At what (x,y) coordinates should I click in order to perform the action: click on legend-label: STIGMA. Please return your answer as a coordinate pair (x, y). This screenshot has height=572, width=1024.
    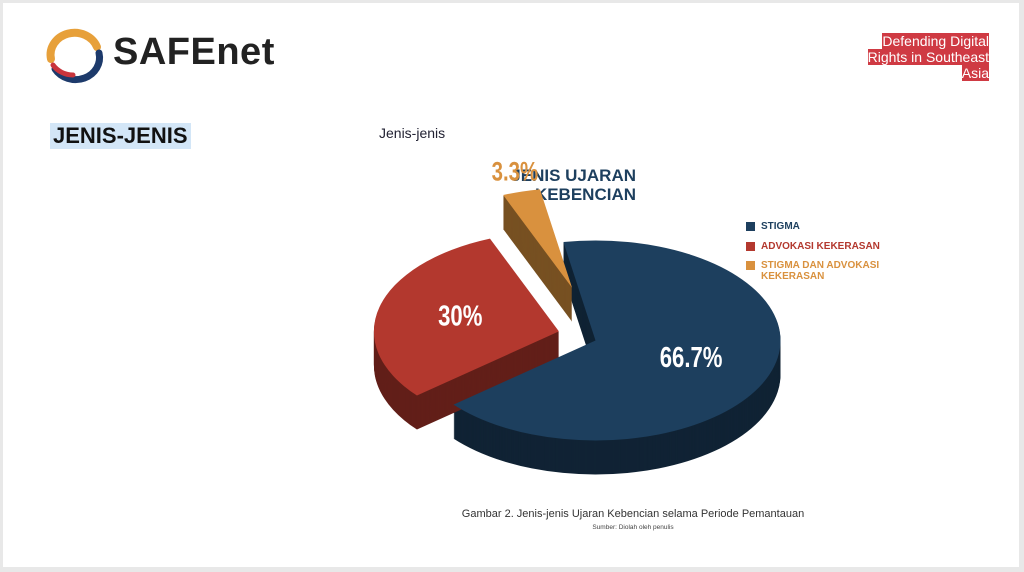
    Looking at the image, I should click on (780, 226).